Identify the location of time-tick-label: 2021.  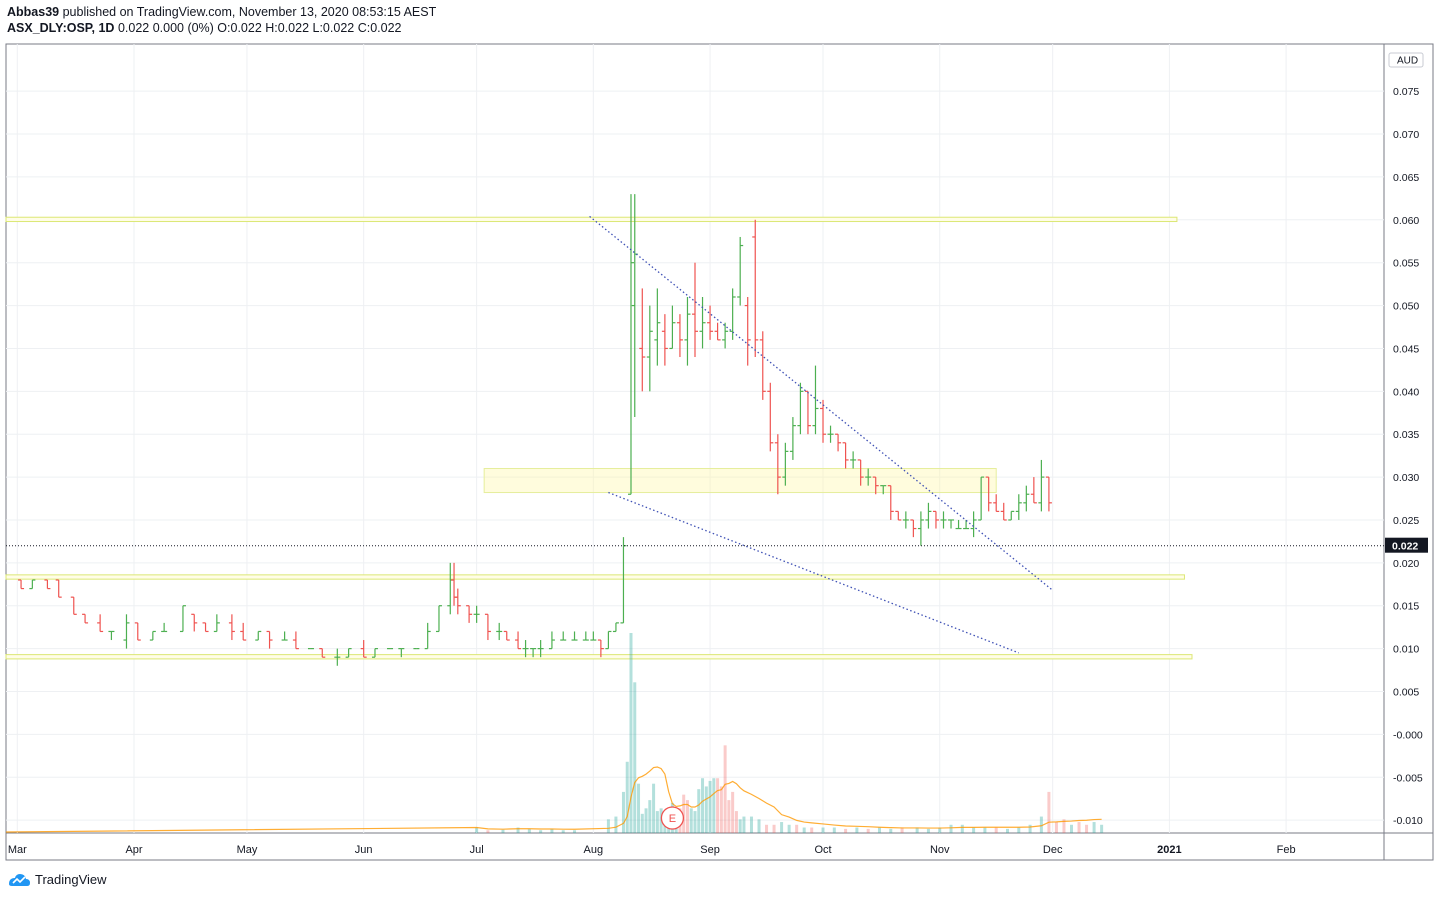
(1169, 850).